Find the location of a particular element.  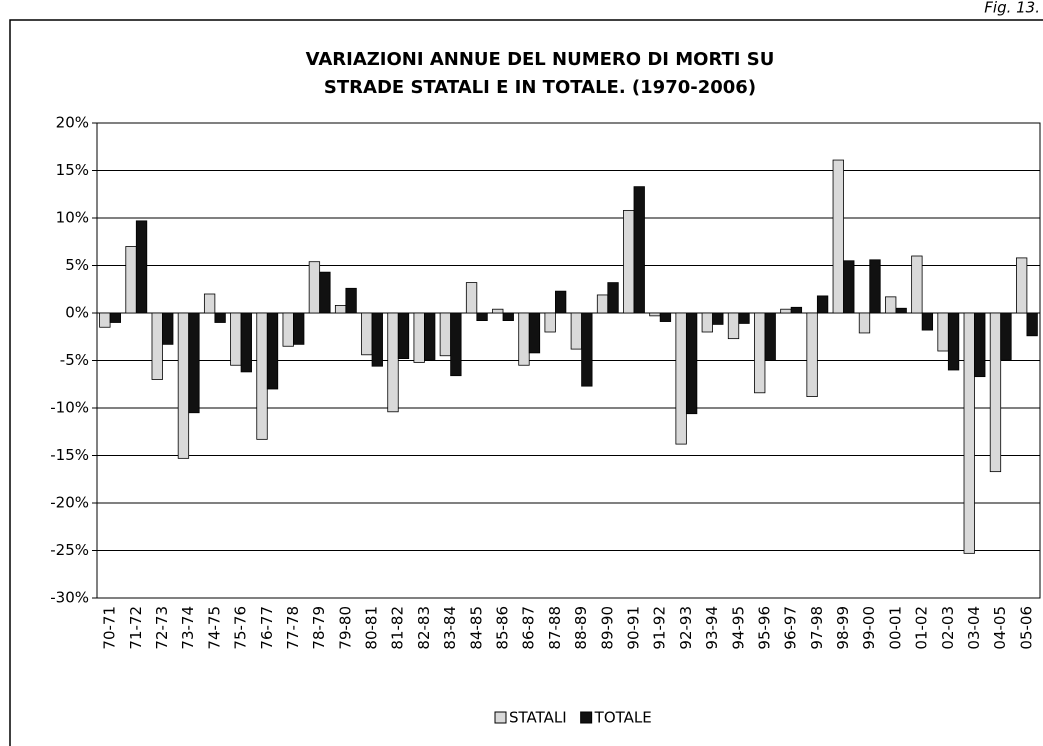

x-tick-label: 01-02 is located at coordinates (922, 628).